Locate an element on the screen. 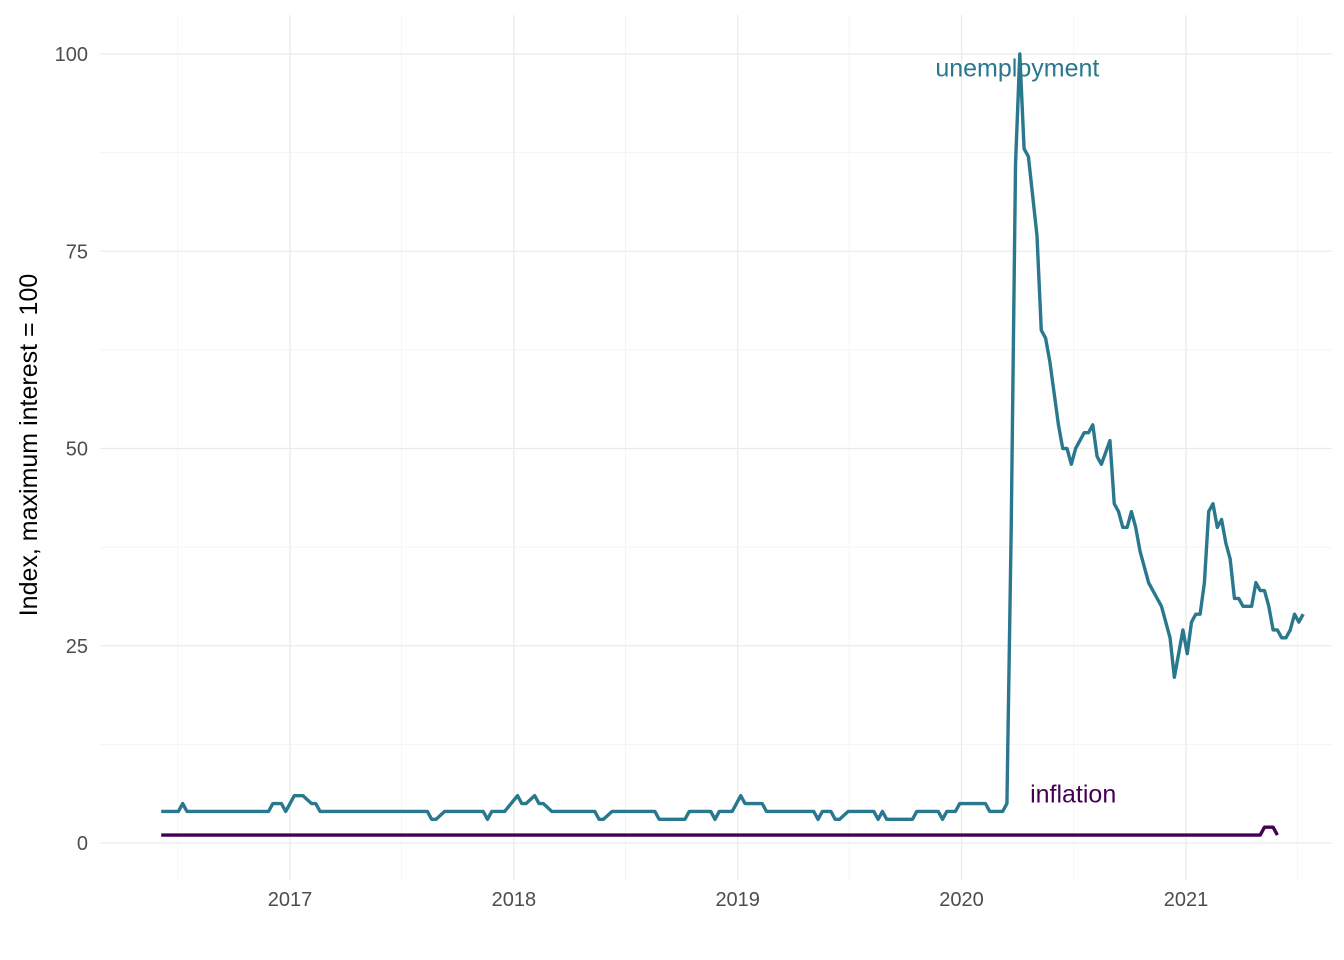 This screenshot has height=960, width=1344. y-axis-label: Index, maximum interest = 100 is located at coordinates (29, 445).